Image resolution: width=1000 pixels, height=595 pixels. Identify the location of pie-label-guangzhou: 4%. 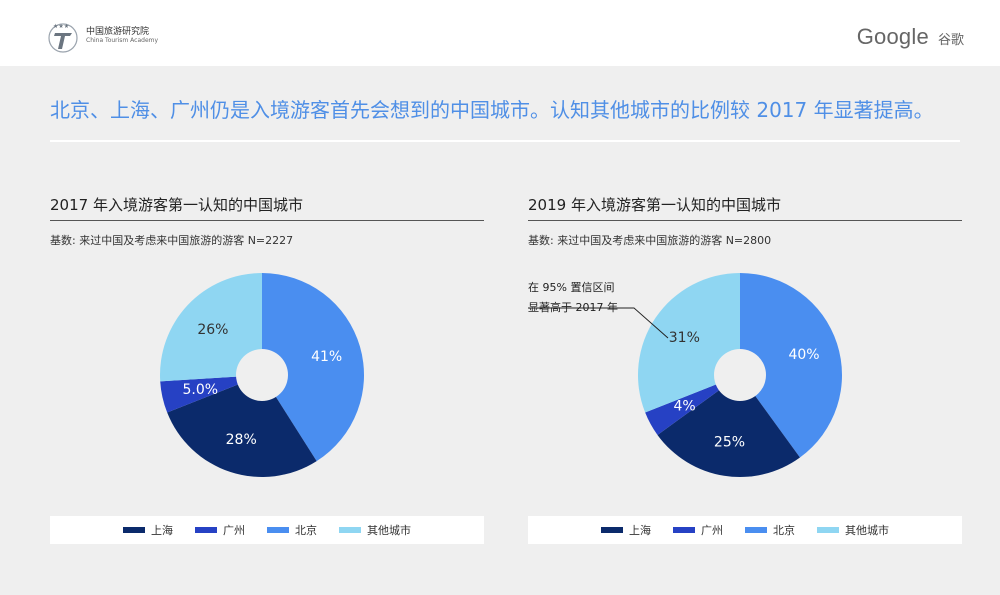
(684, 406).